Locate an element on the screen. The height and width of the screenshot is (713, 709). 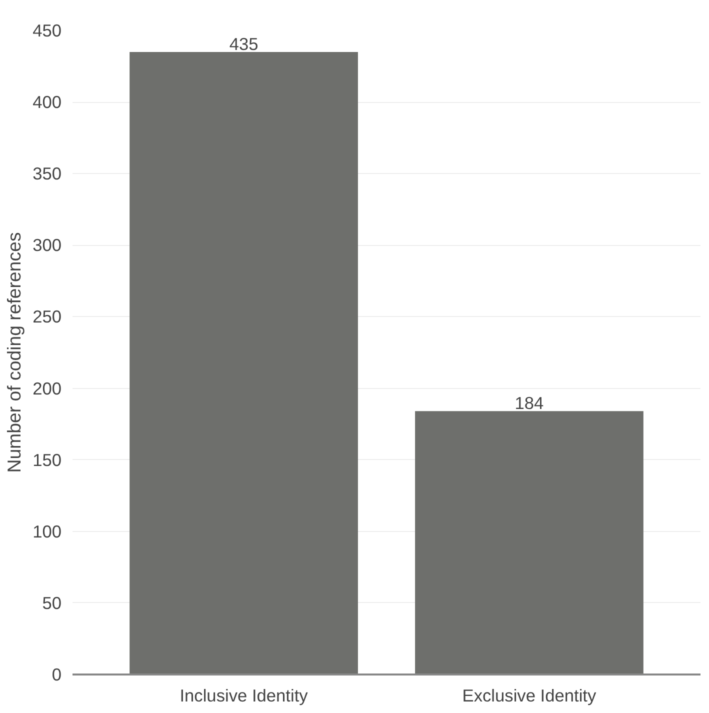
y-tick-label: 250 is located at coordinates (47, 316).